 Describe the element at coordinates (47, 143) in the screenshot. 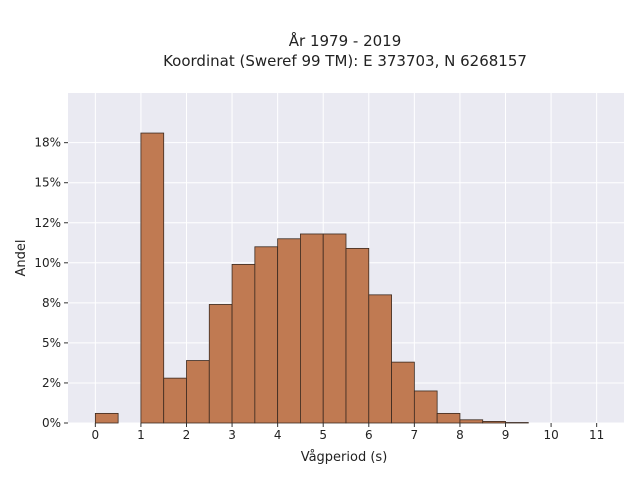

I see `y-tick-label: 18%` at that location.